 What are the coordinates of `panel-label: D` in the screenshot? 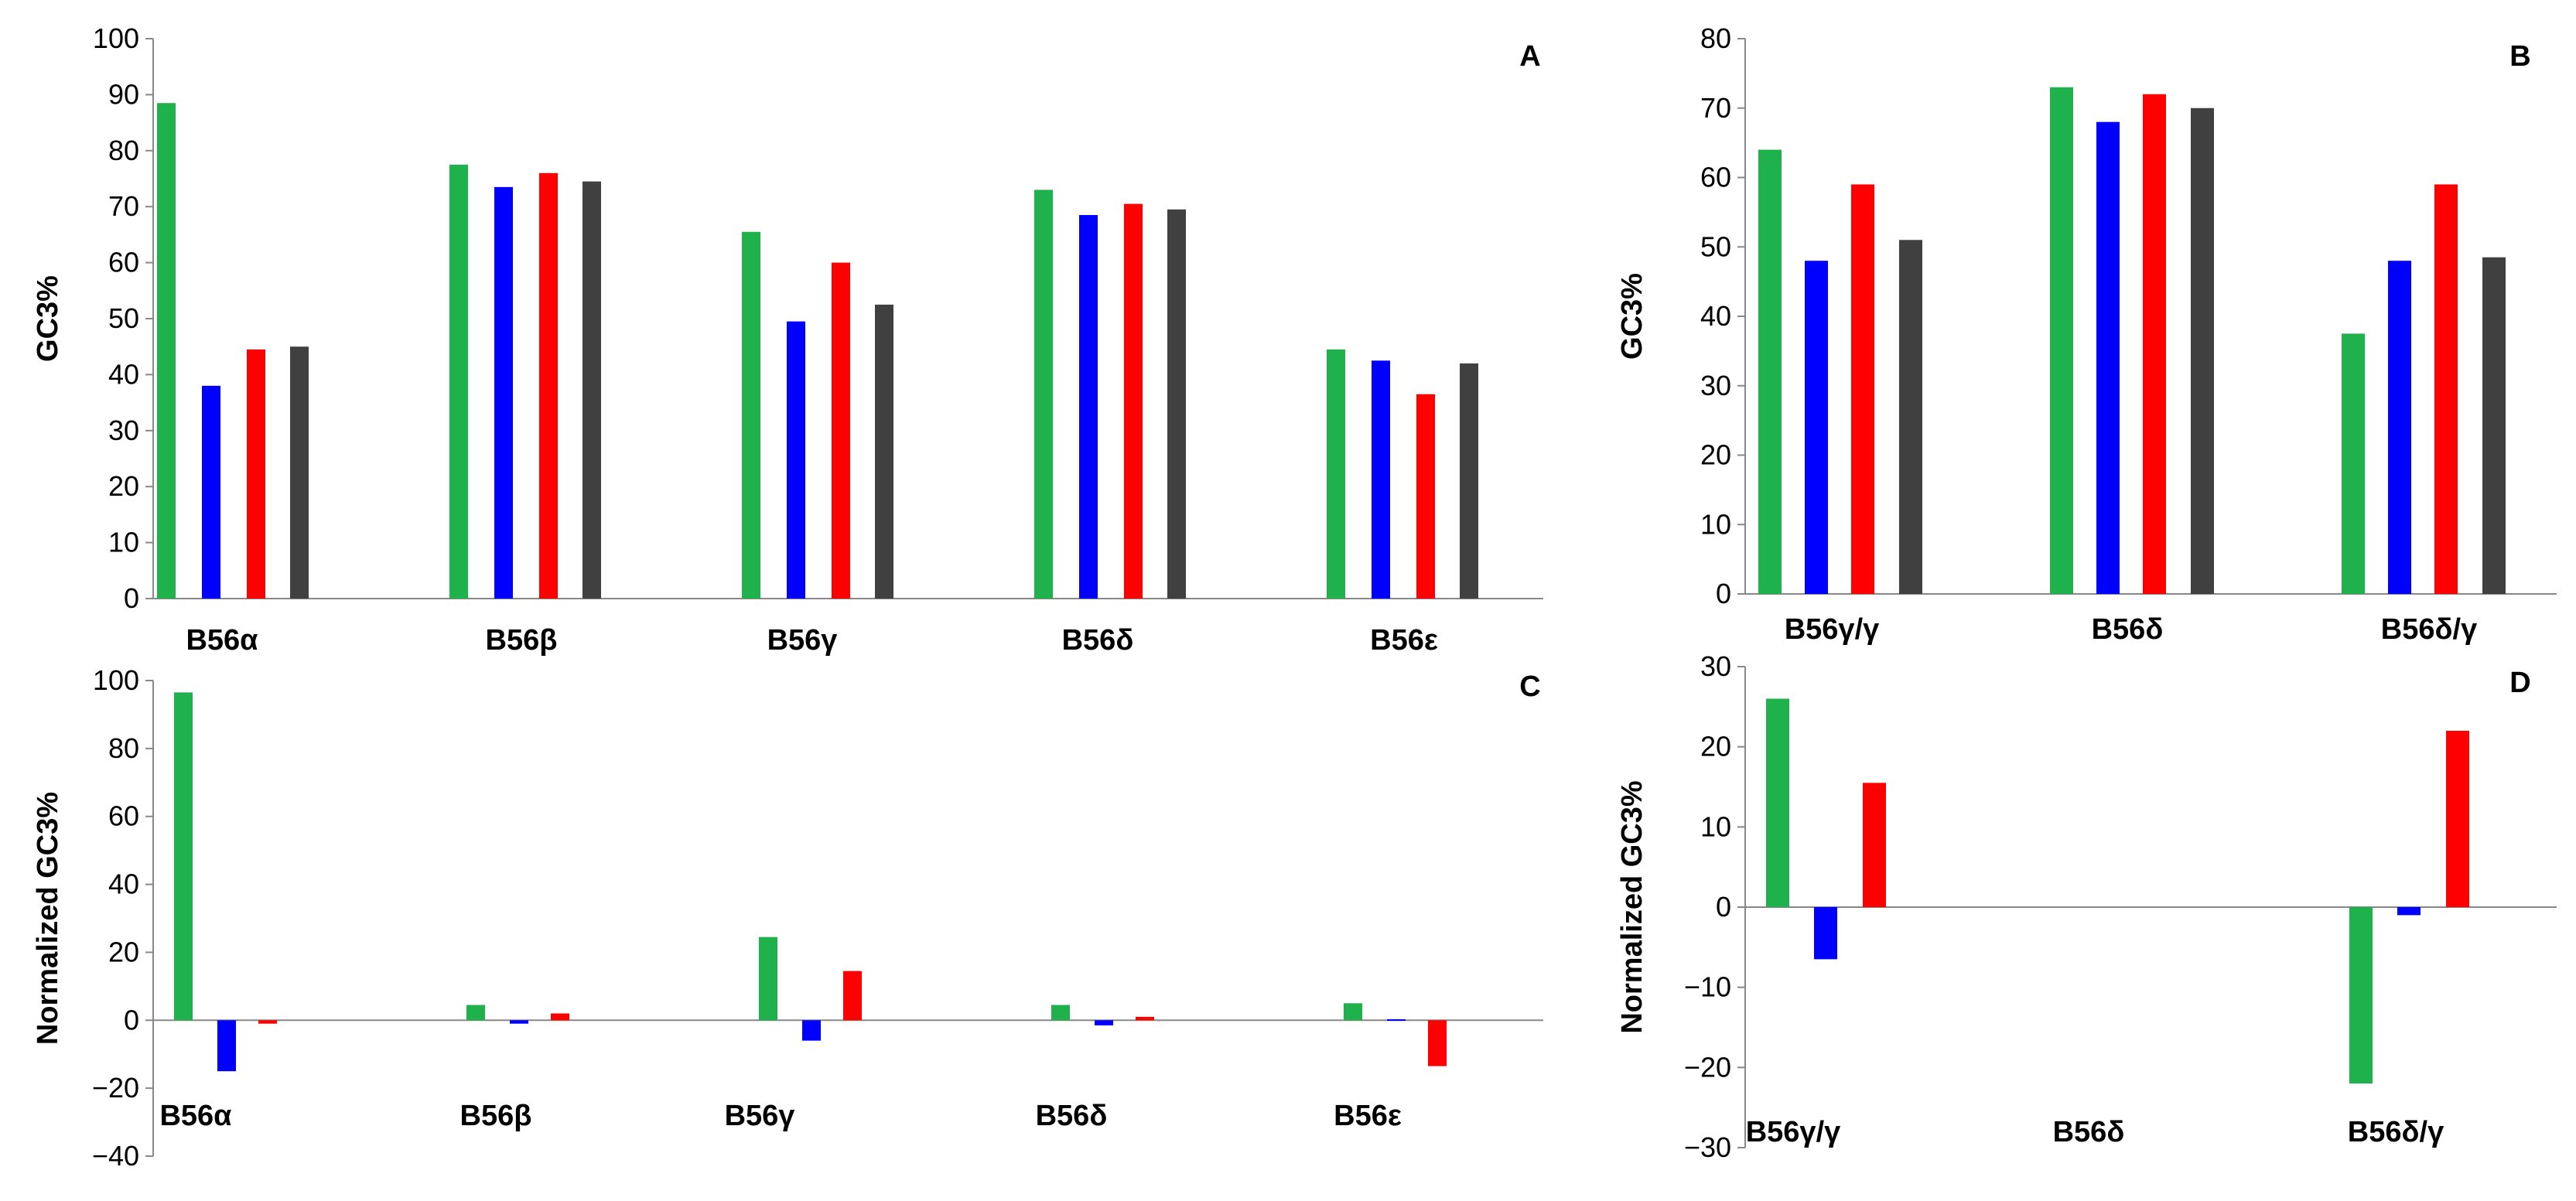 It's located at (2519, 683).